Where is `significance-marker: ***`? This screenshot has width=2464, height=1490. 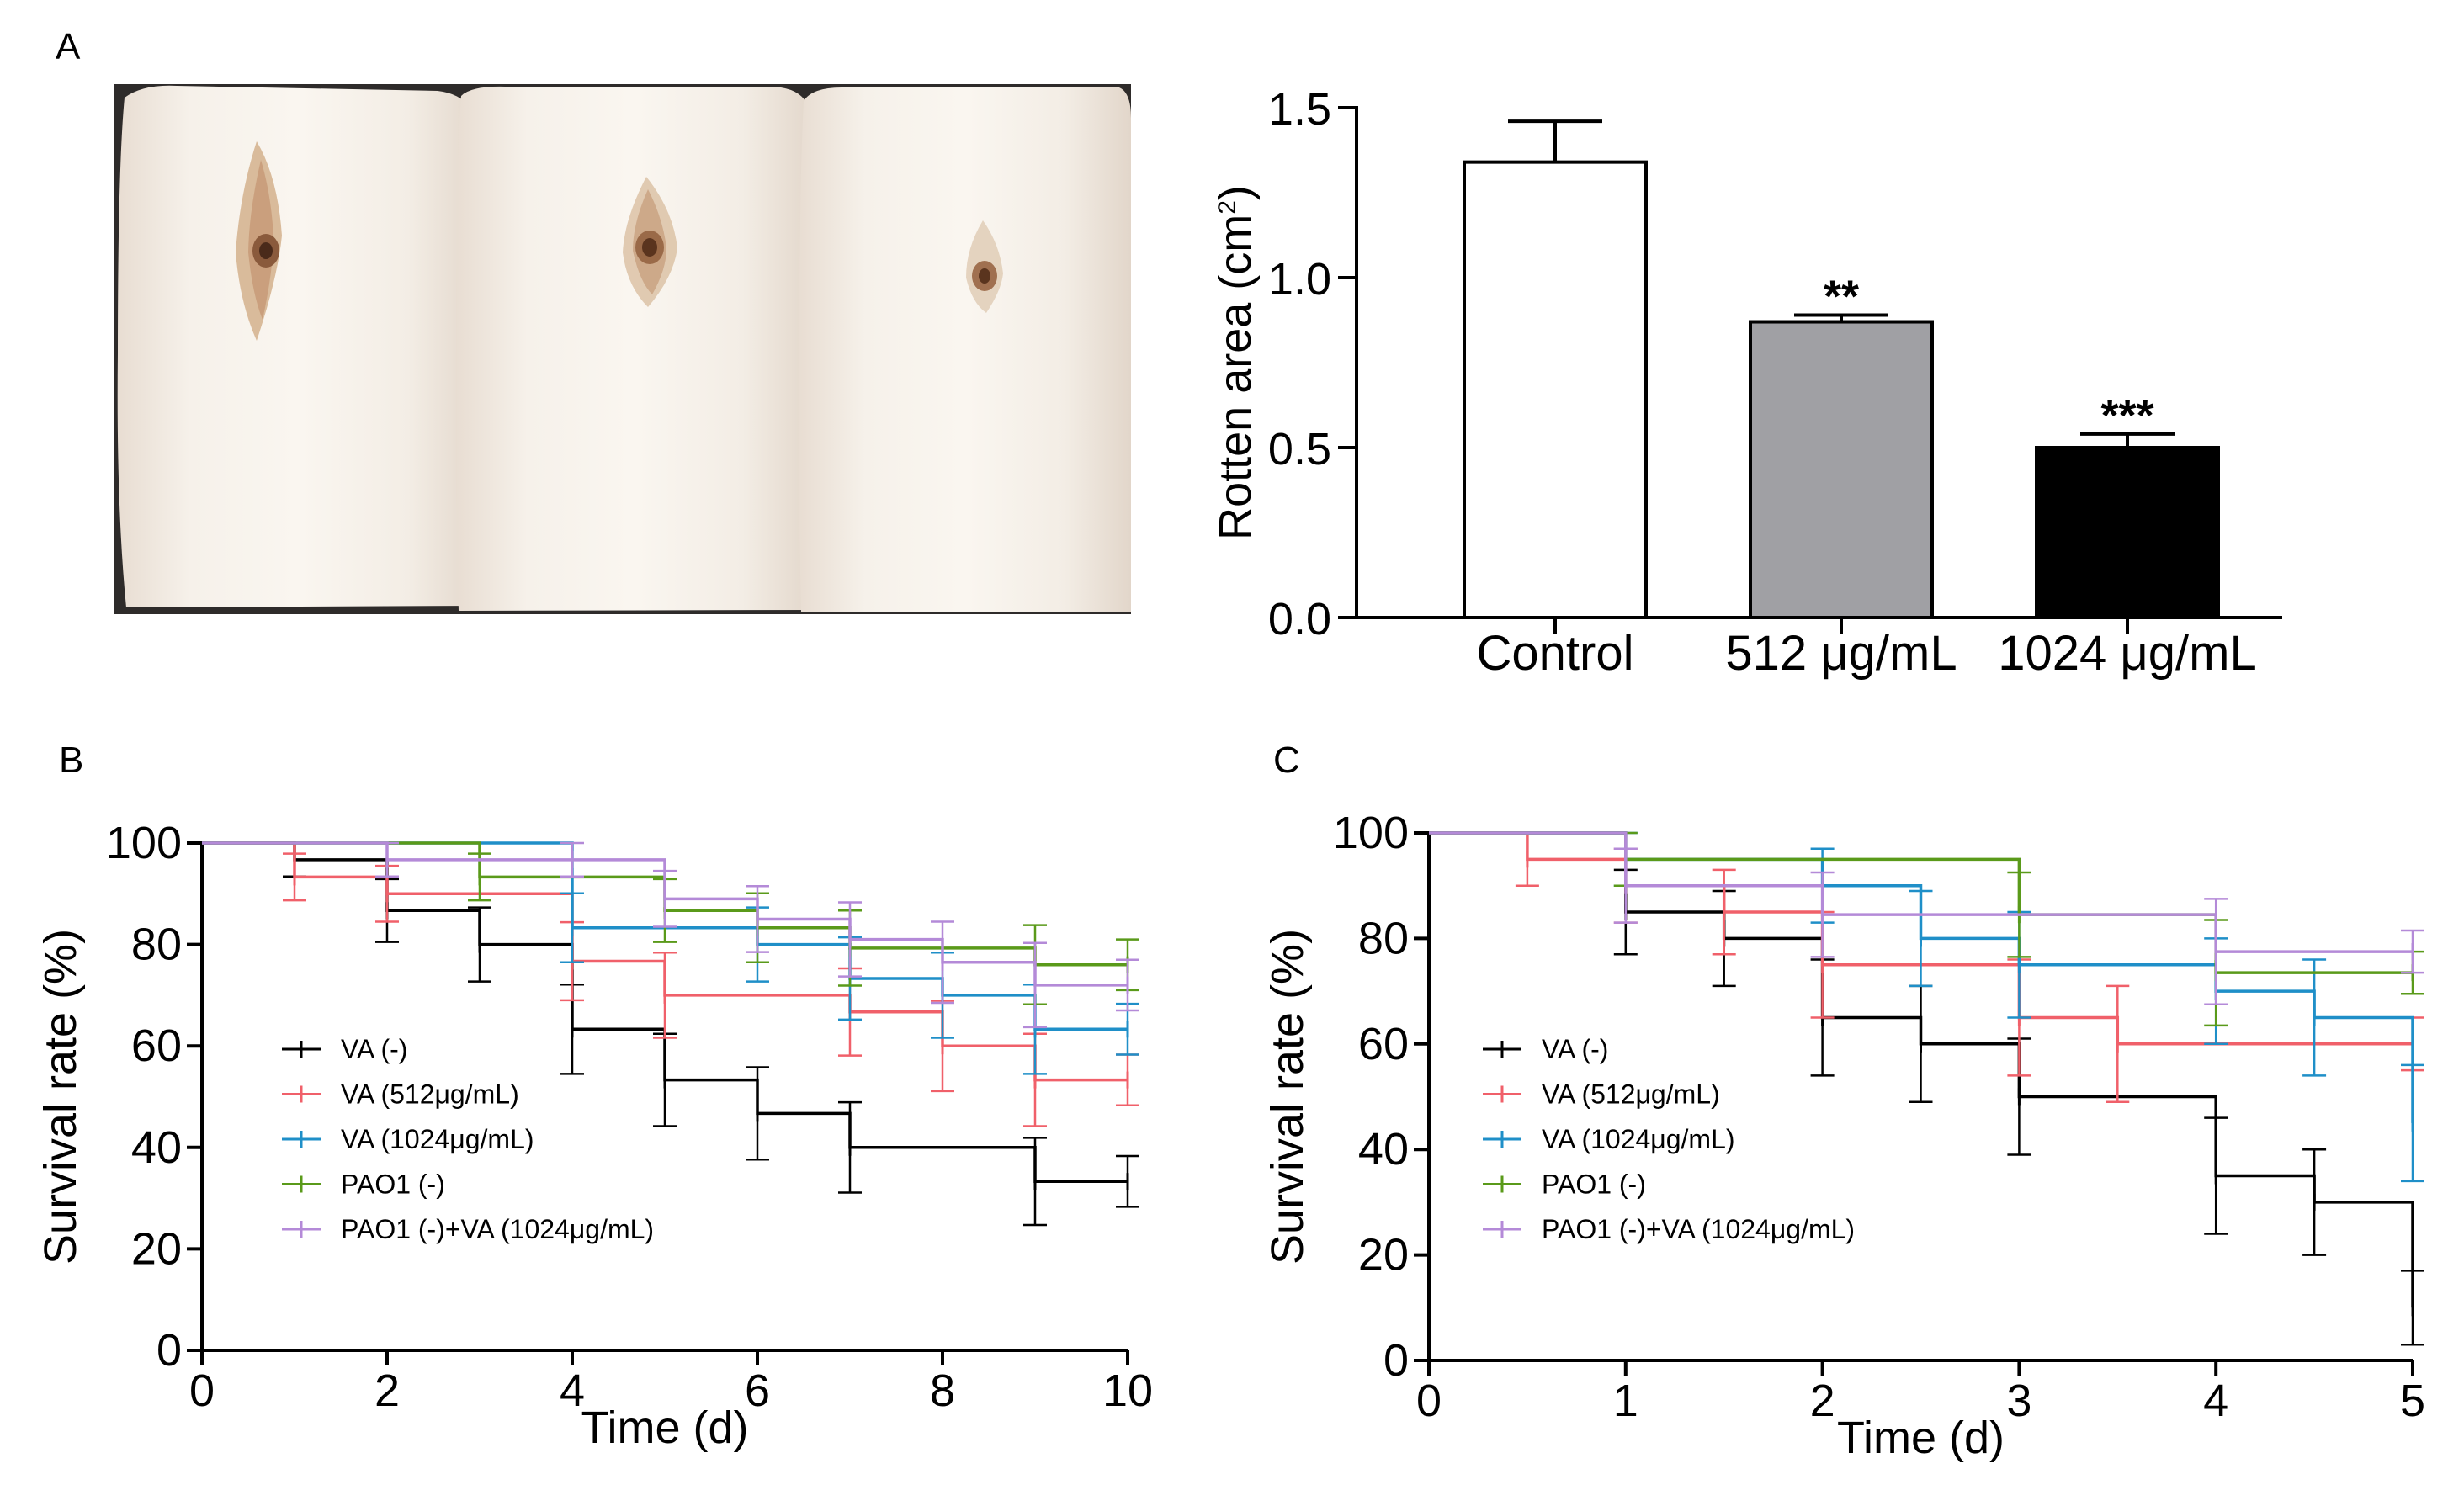 significance-marker: *** is located at coordinates (2126, 416).